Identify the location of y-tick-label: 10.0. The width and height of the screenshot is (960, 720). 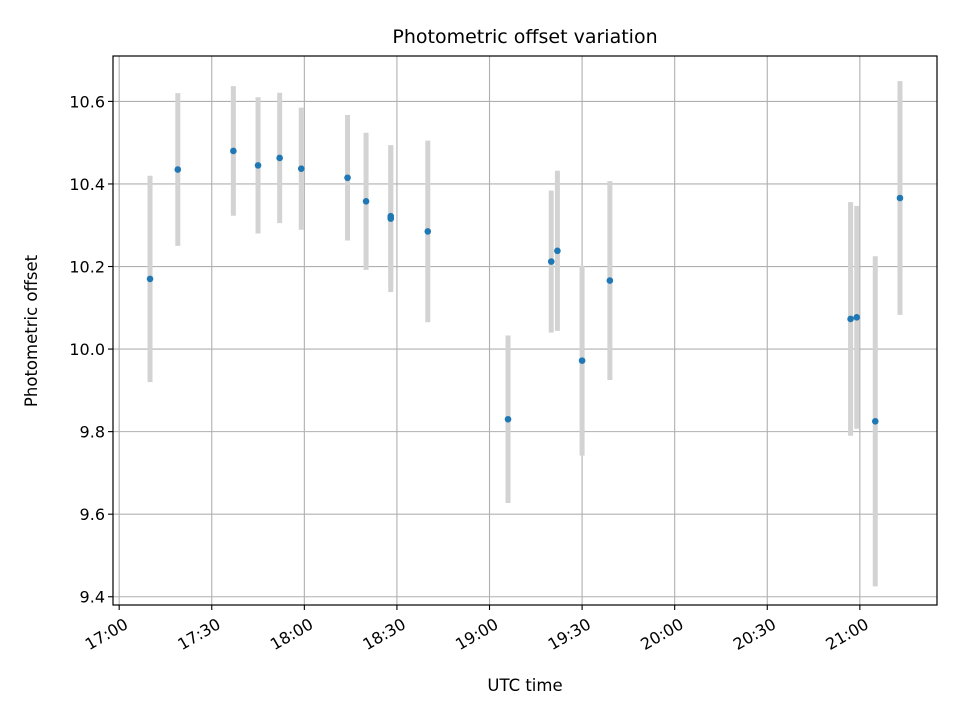
(87, 349).